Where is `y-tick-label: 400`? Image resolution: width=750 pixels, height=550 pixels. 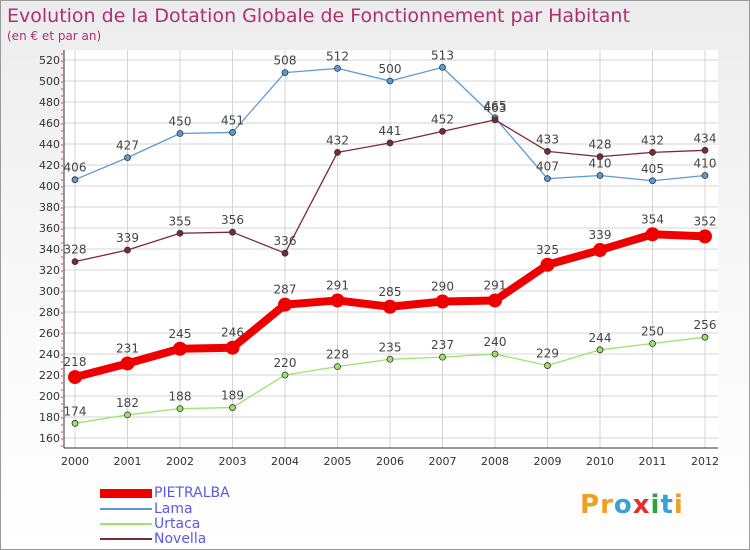
y-tick-label: 400 is located at coordinates (49, 186).